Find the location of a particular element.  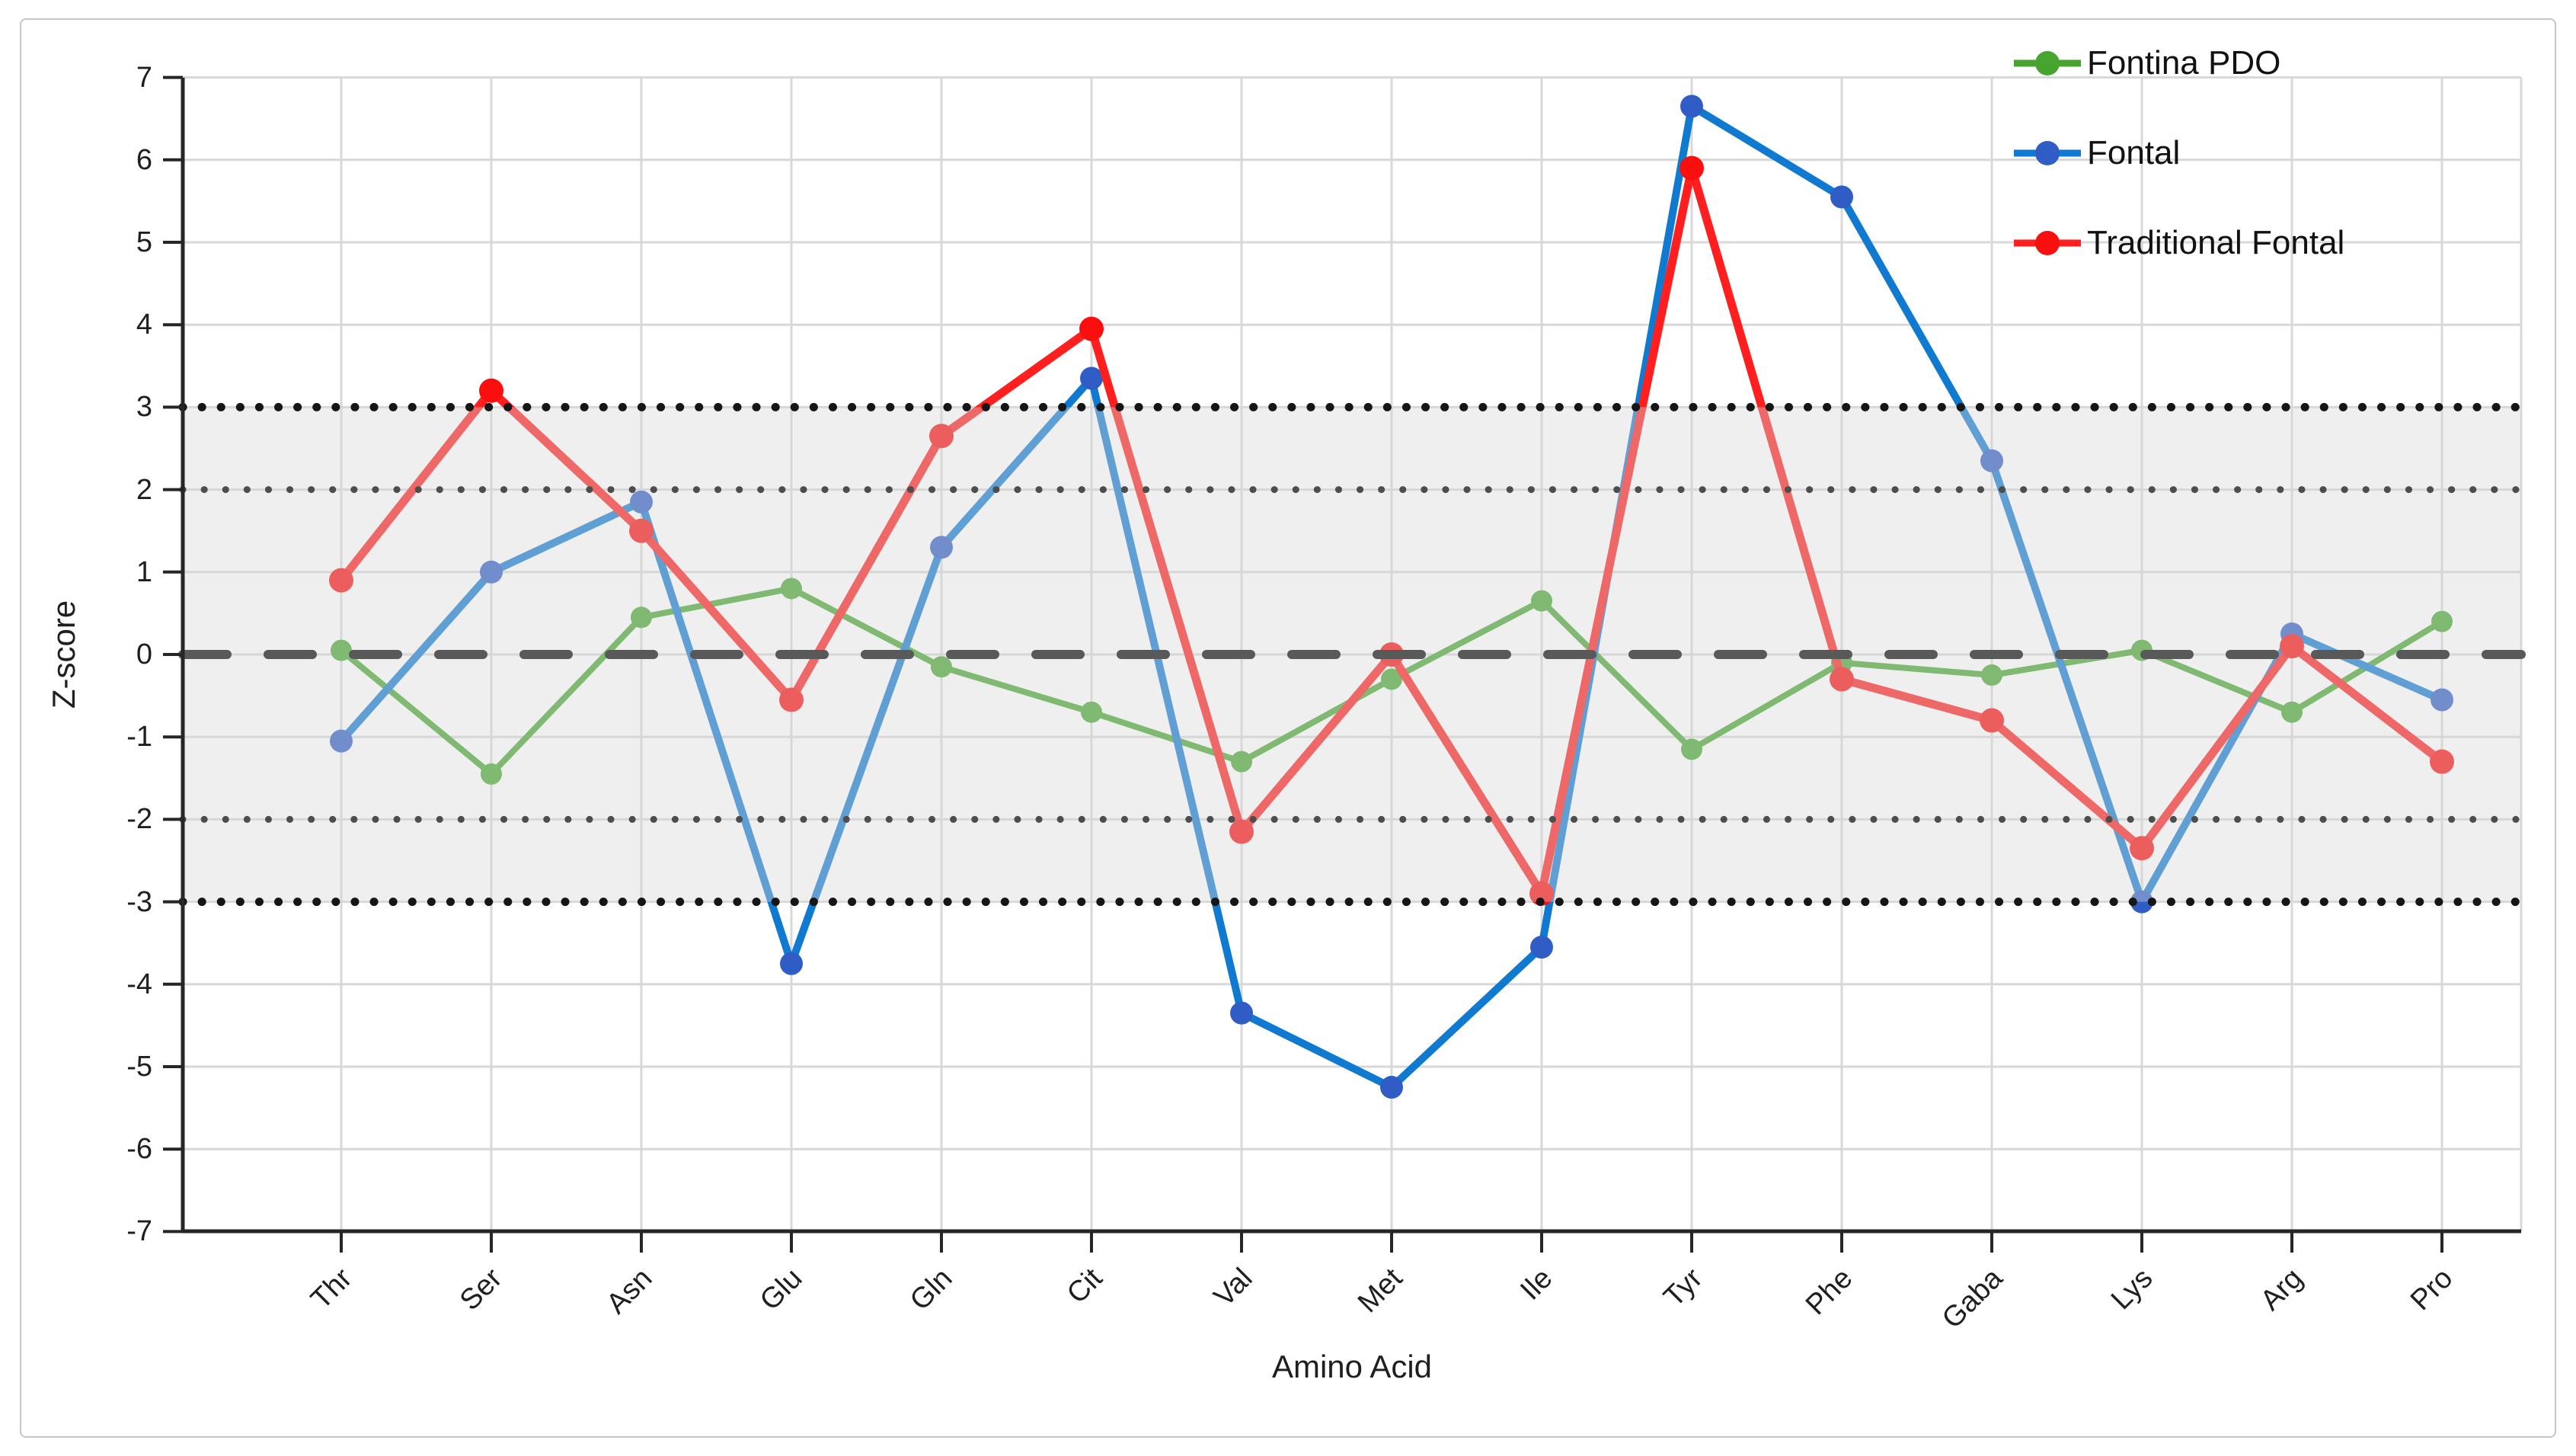

y-tick-label: 7 is located at coordinates (144, 77).